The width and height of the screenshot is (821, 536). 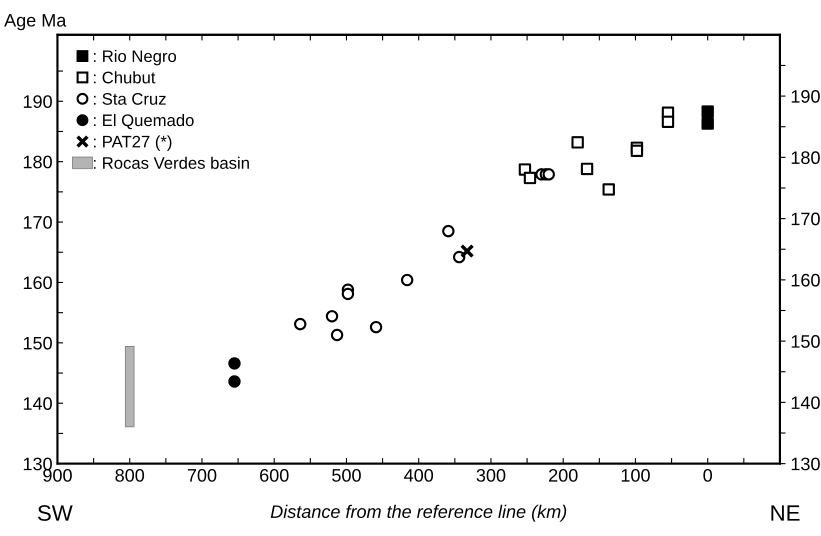 What do you see at coordinates (130, 99) in the screenshot?
I see `legend-label: : Sta Cruz` at bounding box center [130, 99].